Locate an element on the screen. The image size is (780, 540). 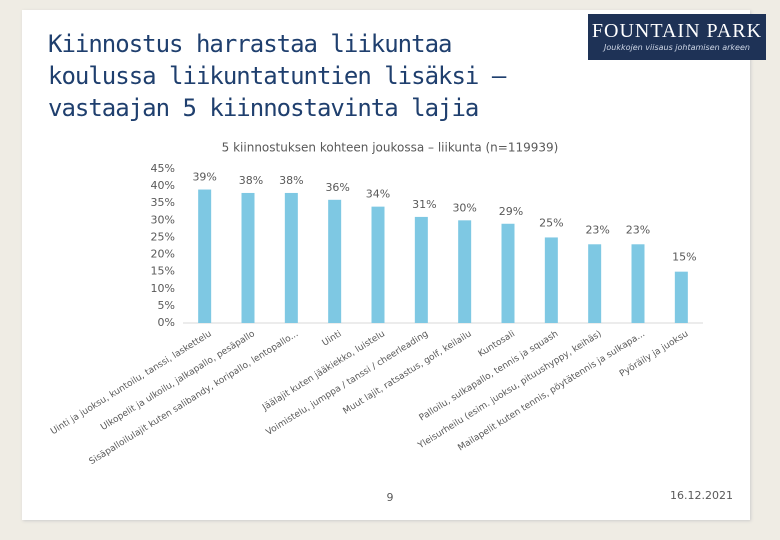
value-label: 36% is located at coordinates (337, 187).